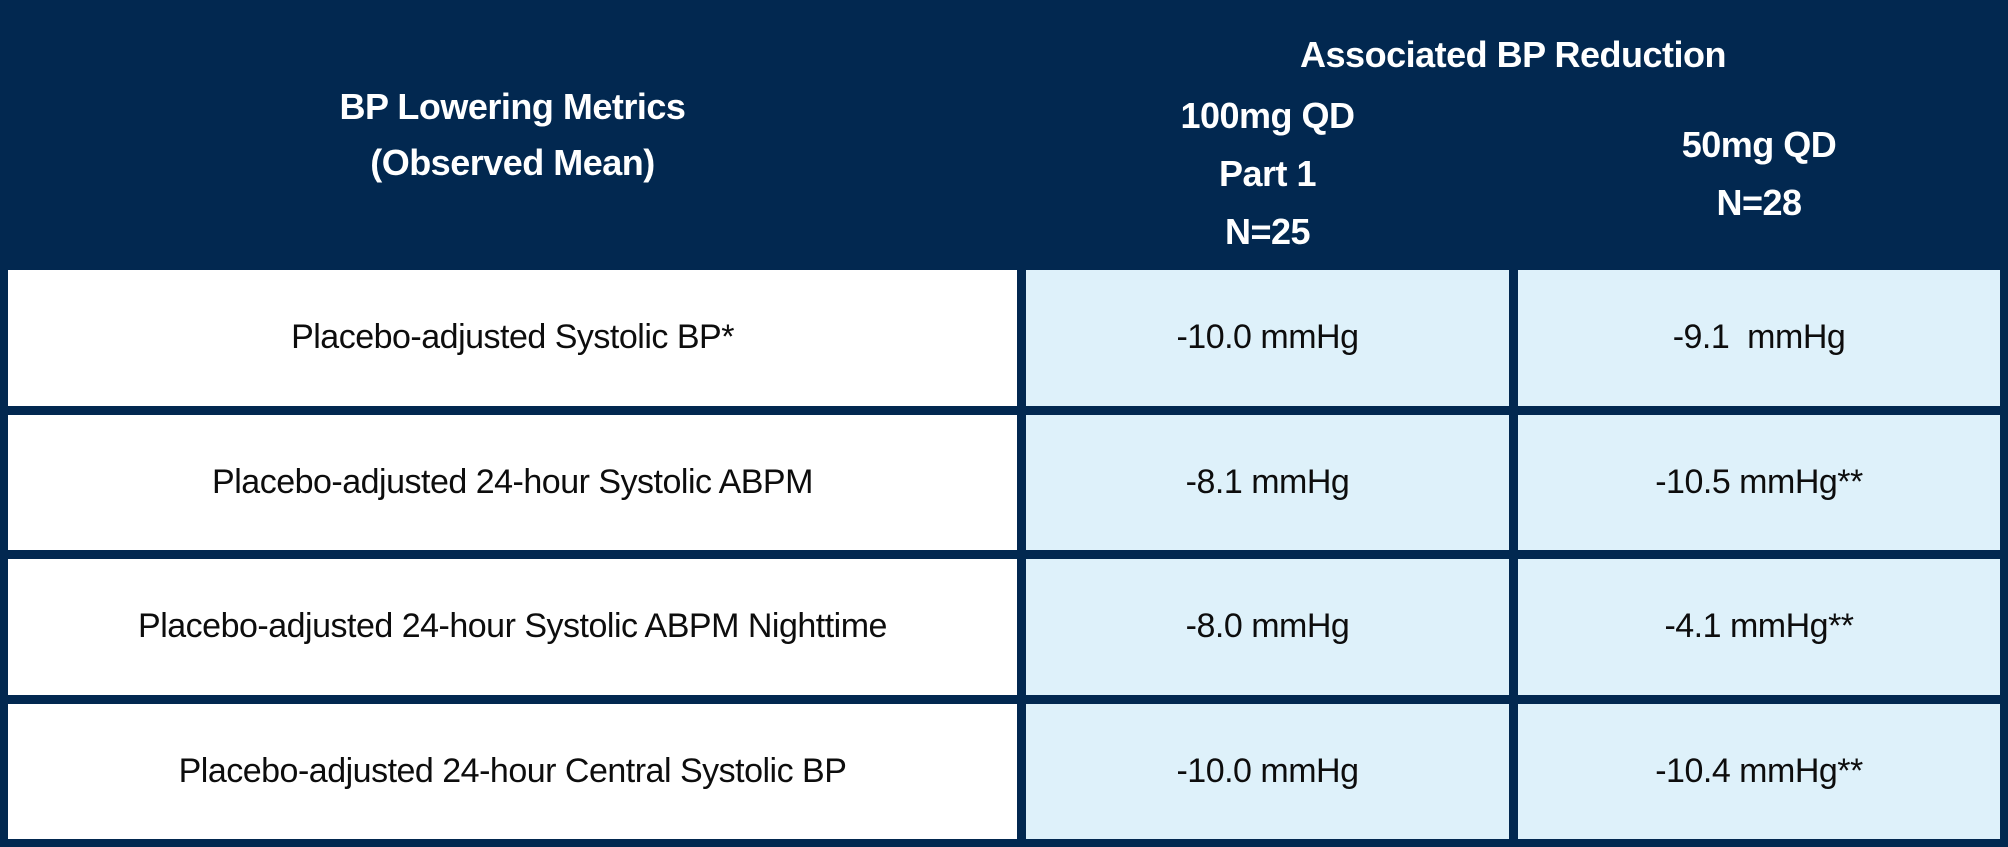 The image size is (2008, 847). What do you see at coordinates (1267, 174) in the screenshot?
I see `col-header-100mg-qd: 100mg QD Part 1 N=25` at bounding box center [1267, 174].